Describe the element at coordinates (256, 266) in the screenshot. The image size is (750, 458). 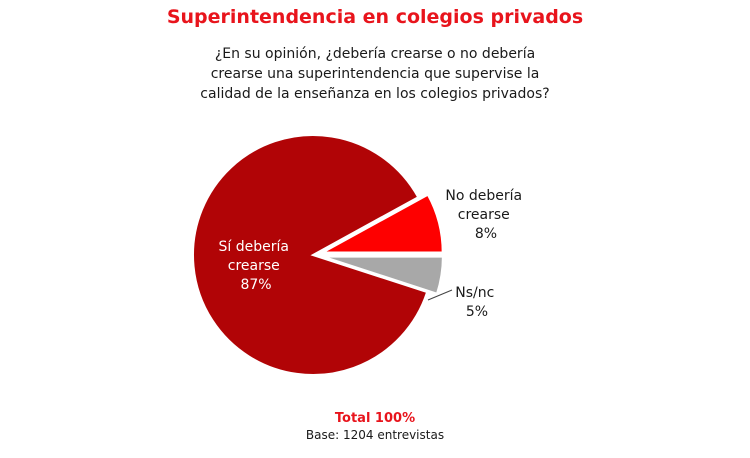
I see `slice-label-si-deberia-crearse: Sí debería crearse 87%` at that location.